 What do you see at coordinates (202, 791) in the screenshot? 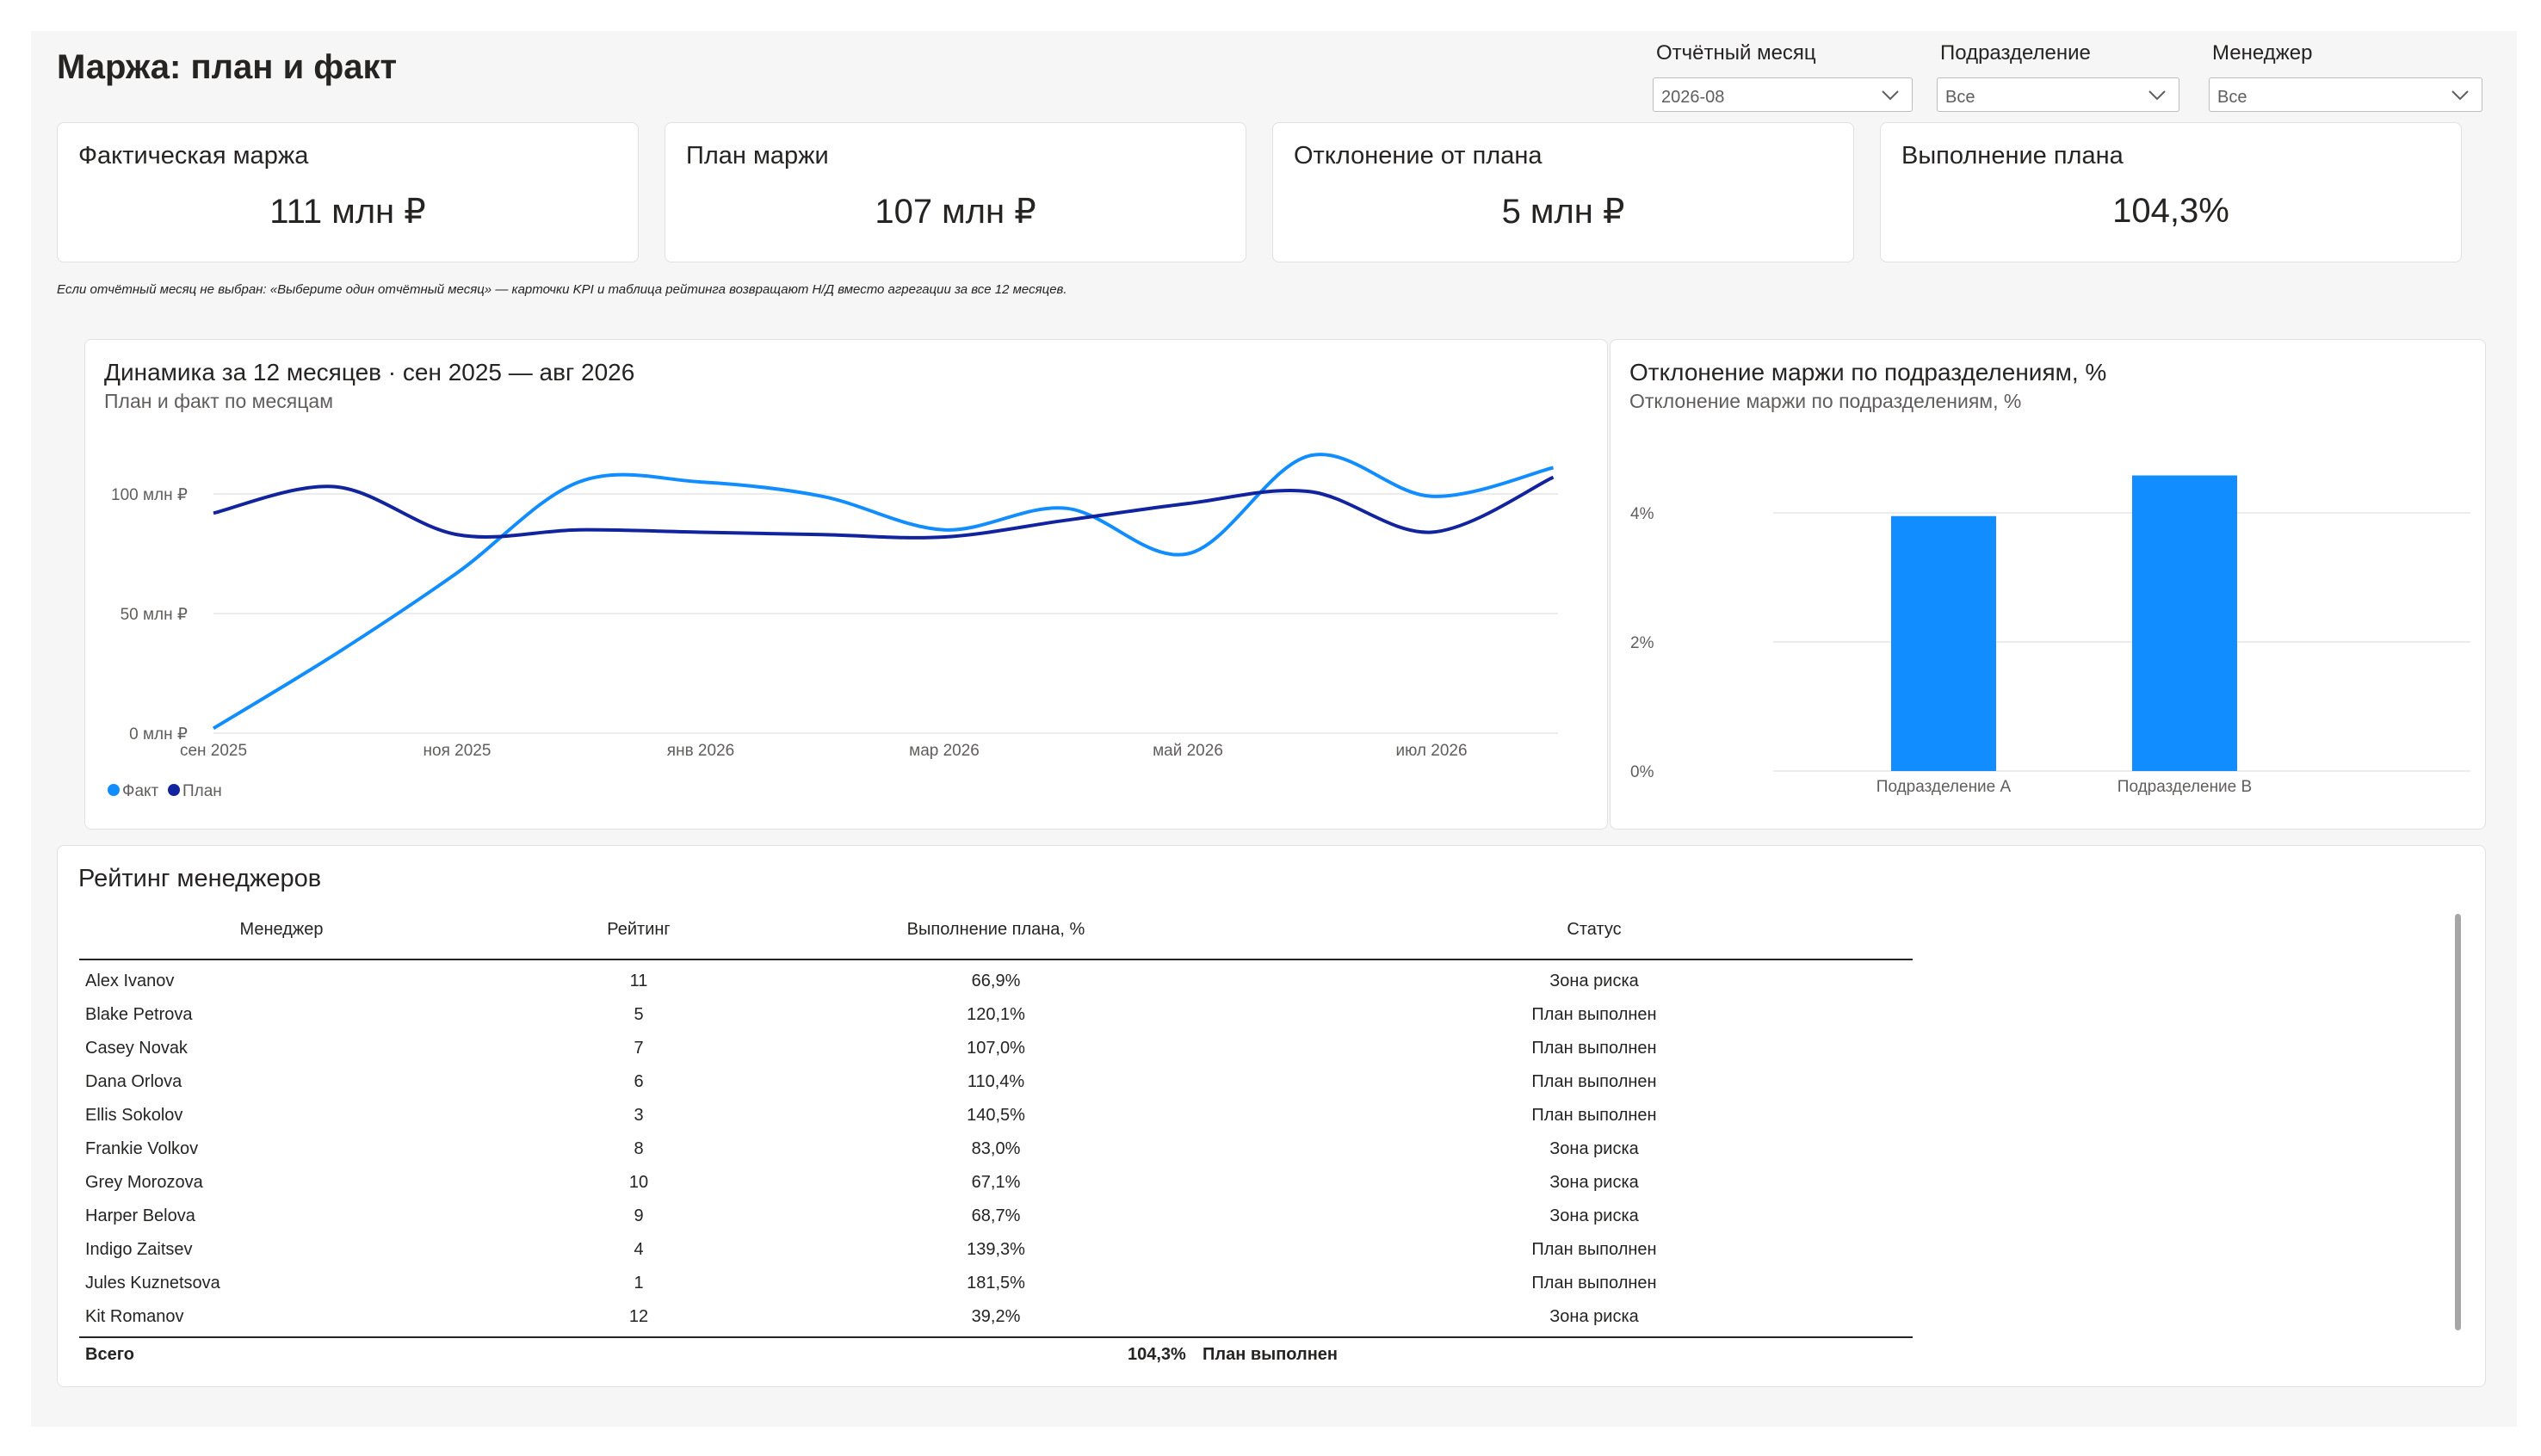
I see `legend-label: План` at bounding box center [202, 791].